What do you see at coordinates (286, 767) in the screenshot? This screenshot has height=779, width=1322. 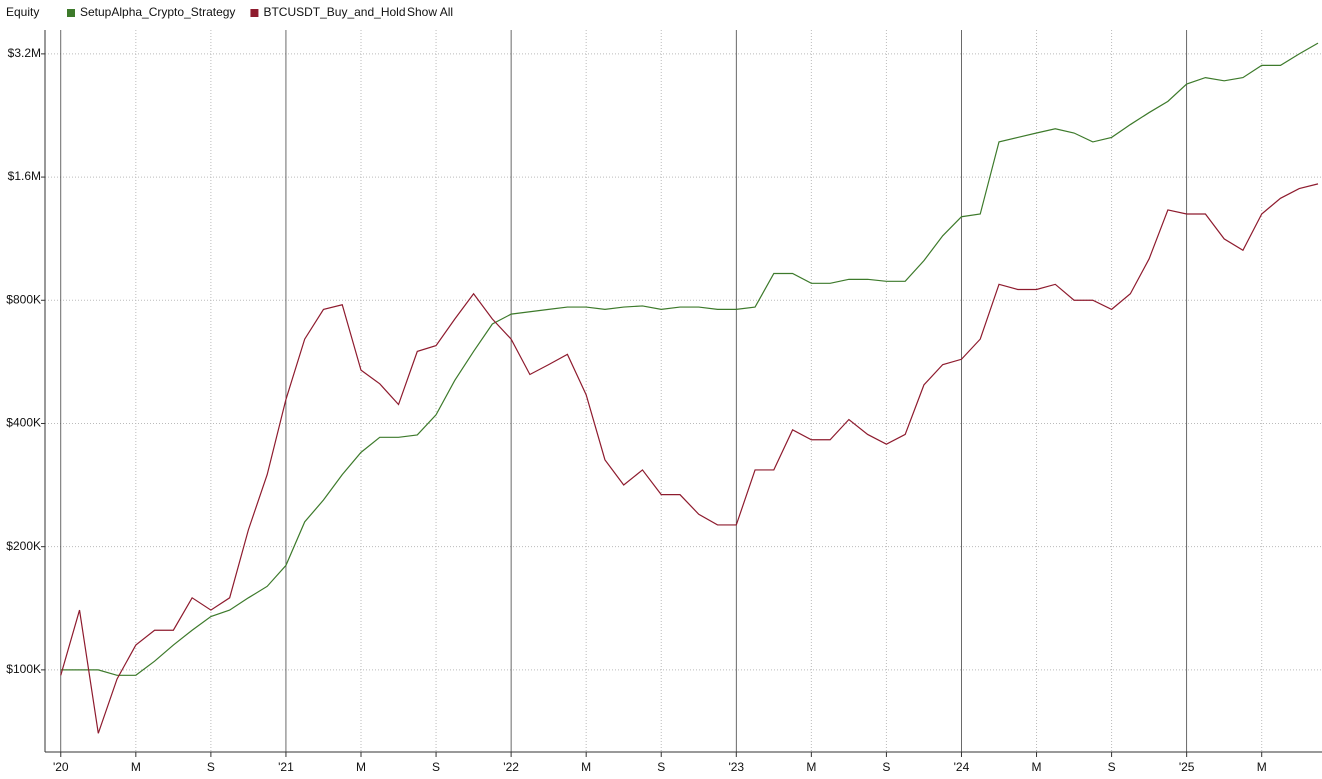 I see `x-tick-label: '21` at bounding box center [286, 767].